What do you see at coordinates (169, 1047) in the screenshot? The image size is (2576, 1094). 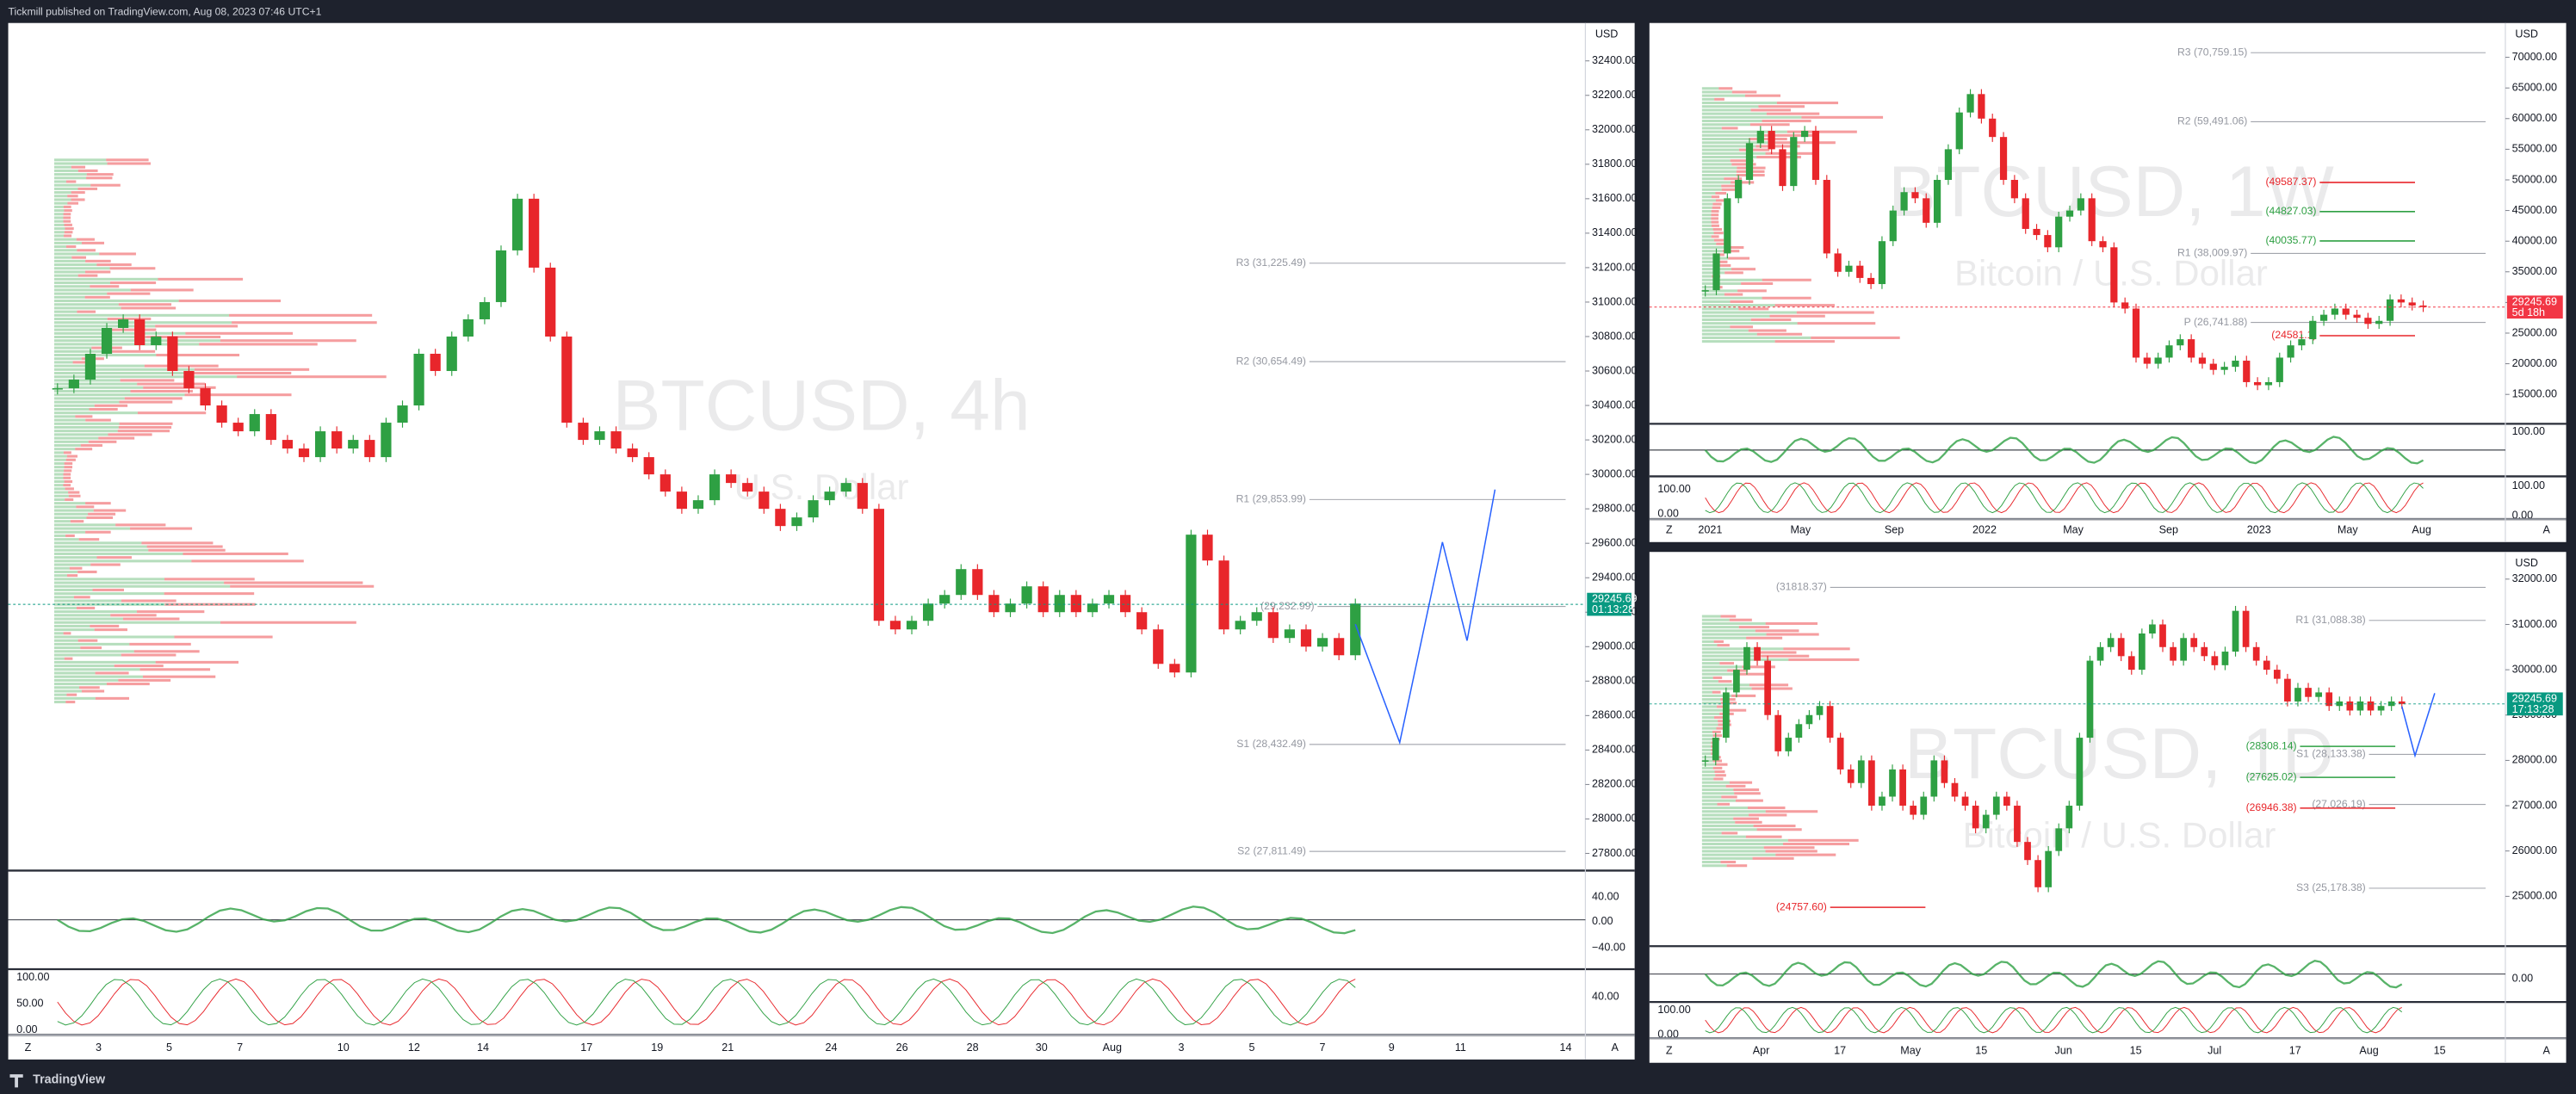 I see `x-tick-label: 5` at bounding box center [169, 1047].